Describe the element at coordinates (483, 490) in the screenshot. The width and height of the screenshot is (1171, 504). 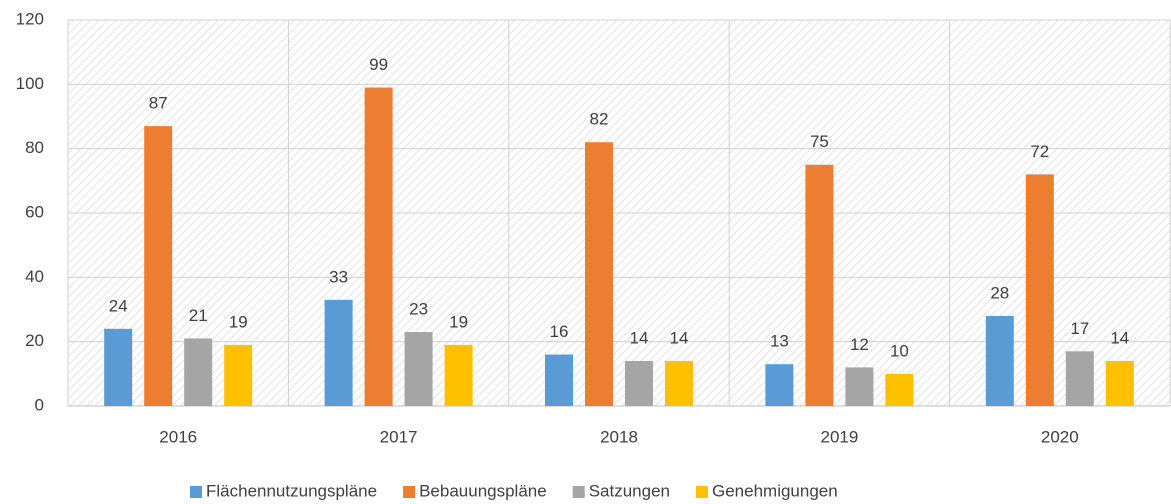
I see `legend-label: Bebauungspläne` at that location.